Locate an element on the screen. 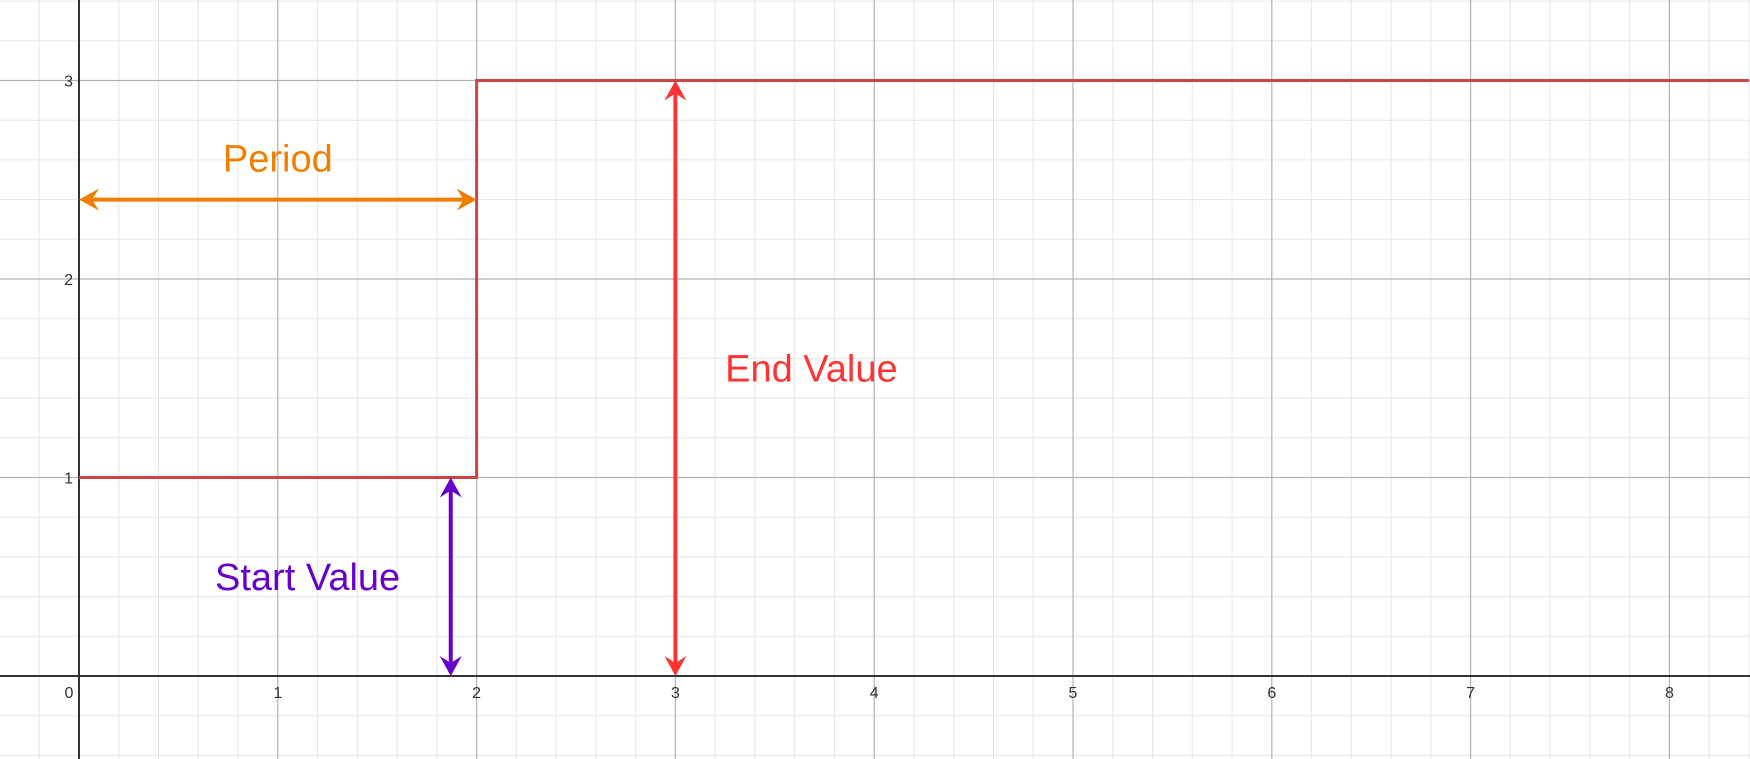  x-tick-label: 1 is located at coordinates (277, 693).